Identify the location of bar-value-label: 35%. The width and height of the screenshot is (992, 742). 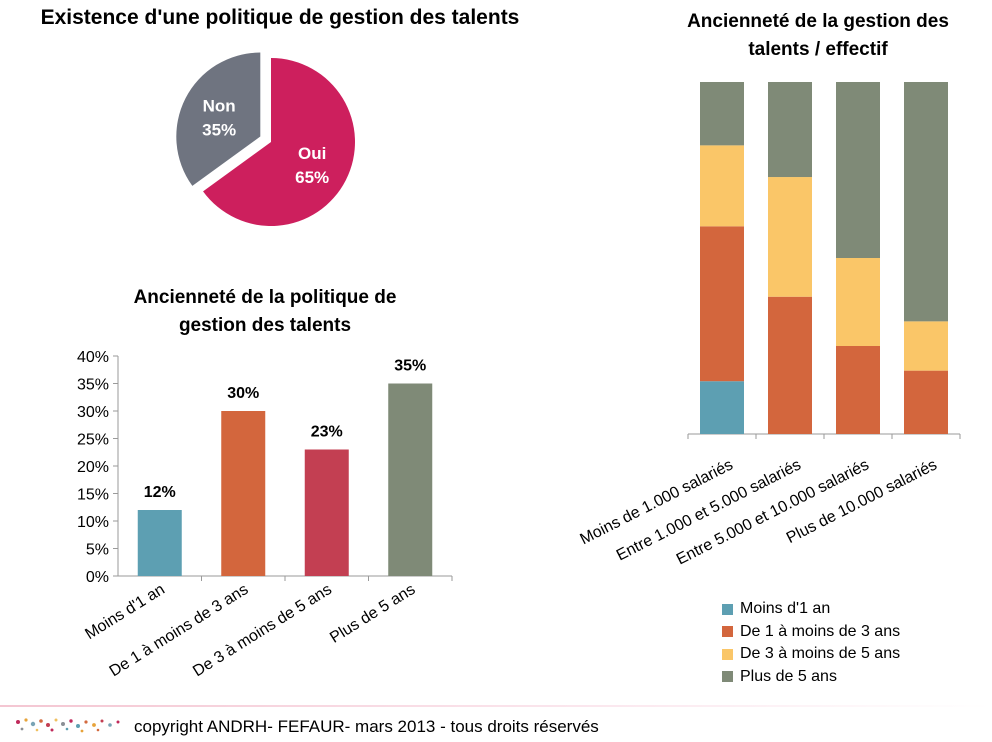
(410, 366).